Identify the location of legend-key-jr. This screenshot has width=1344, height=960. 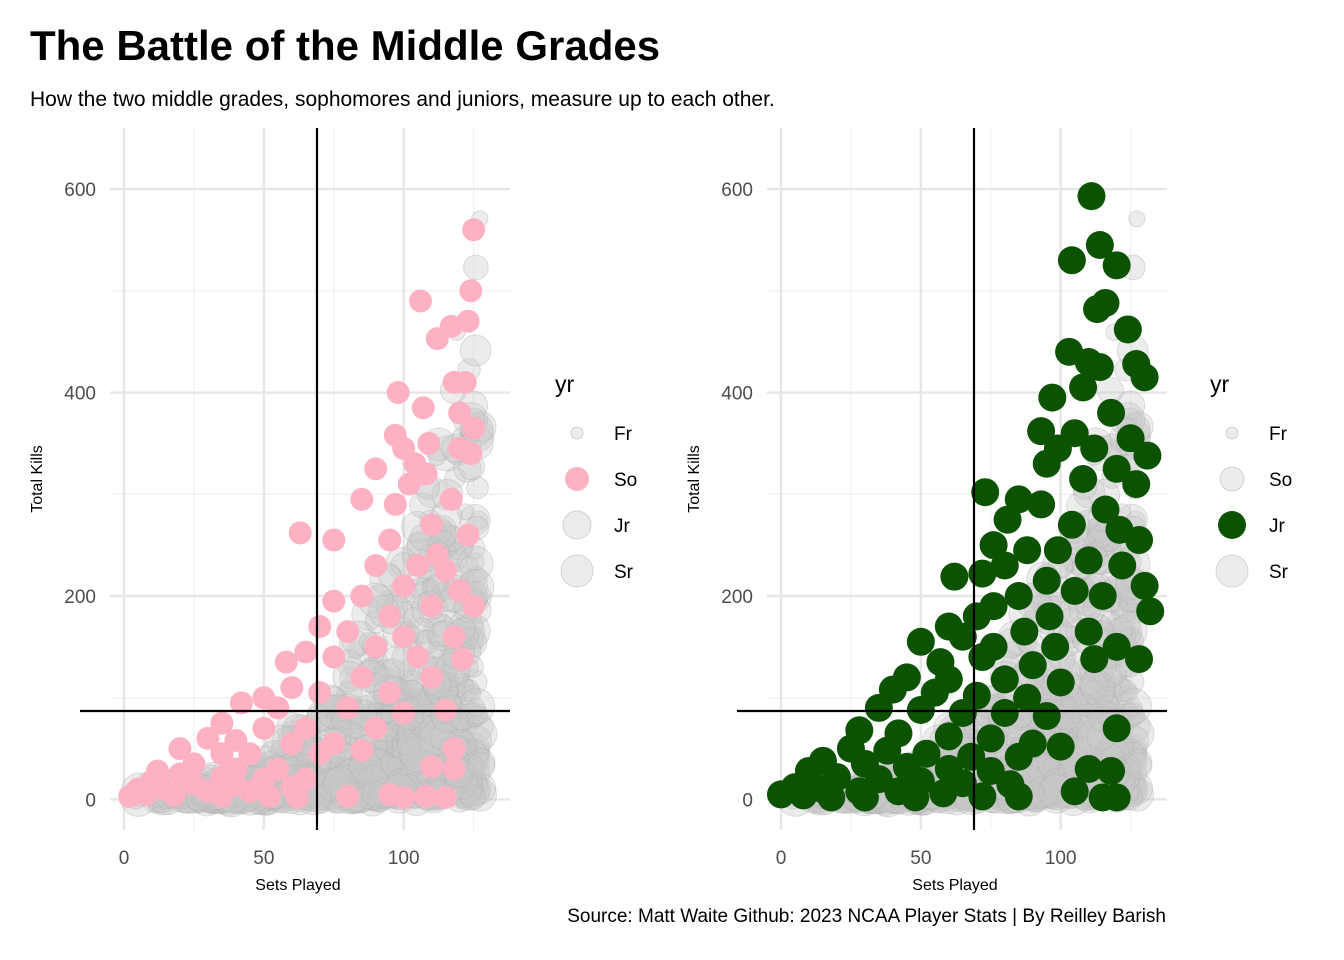
(1232, 525).